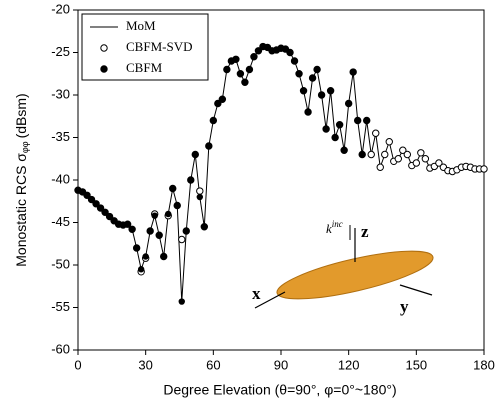  What do you see at coordinates (404, 306) in the screenshot?
I see `y-label: y` at bounding box center [404, 306].